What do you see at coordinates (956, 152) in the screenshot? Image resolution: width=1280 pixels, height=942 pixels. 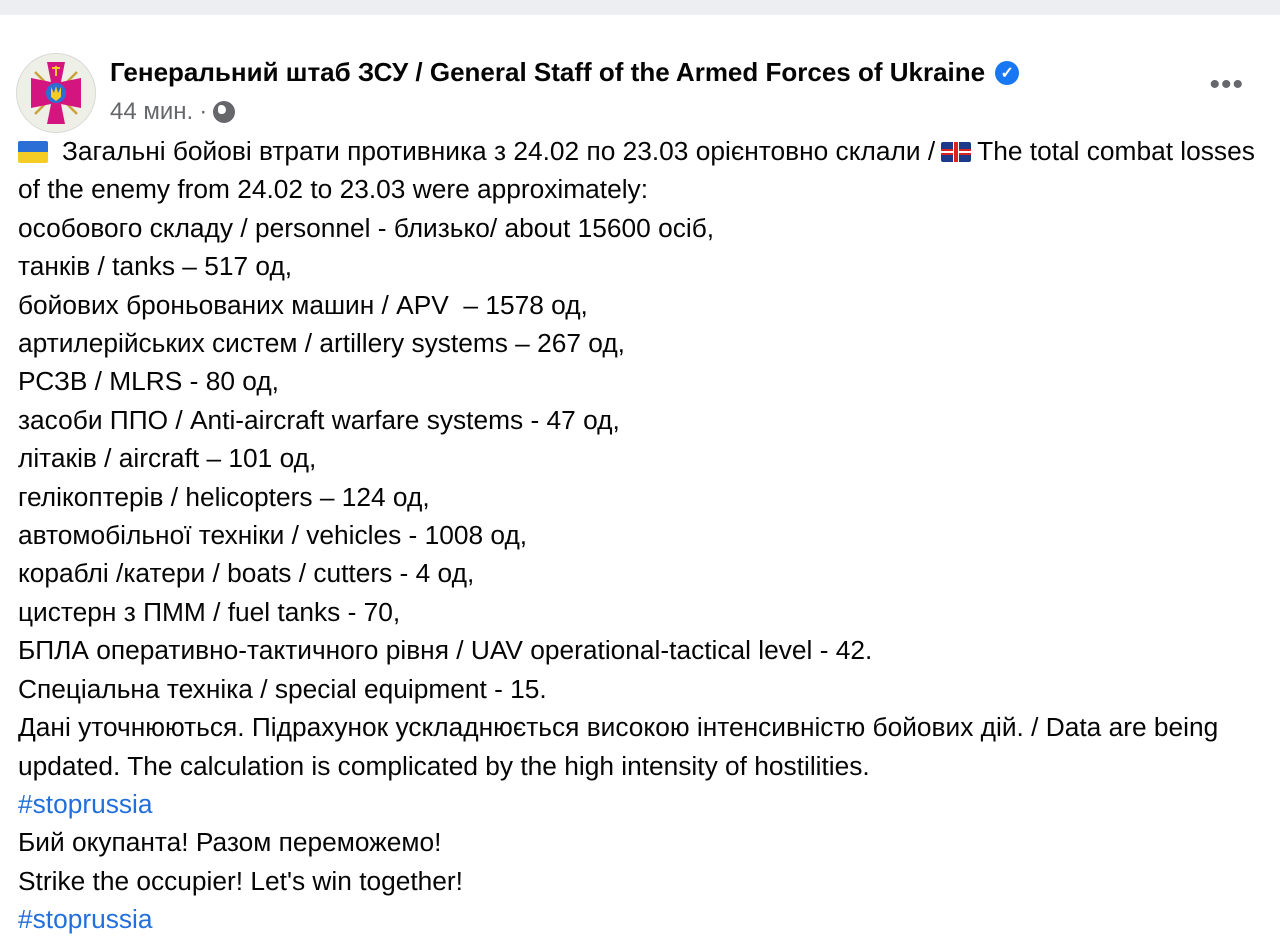 I see `uk-flag-icon` at bounding box center [956, 152].